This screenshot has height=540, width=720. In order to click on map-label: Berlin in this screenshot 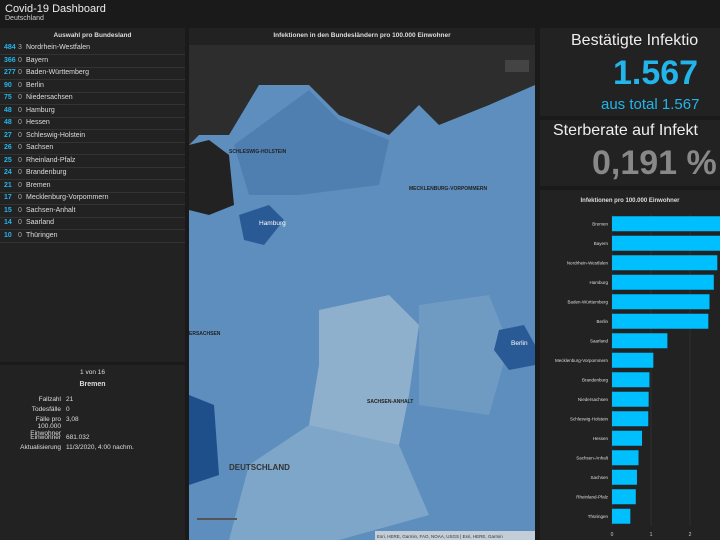, I will do `click(519, 343)`.